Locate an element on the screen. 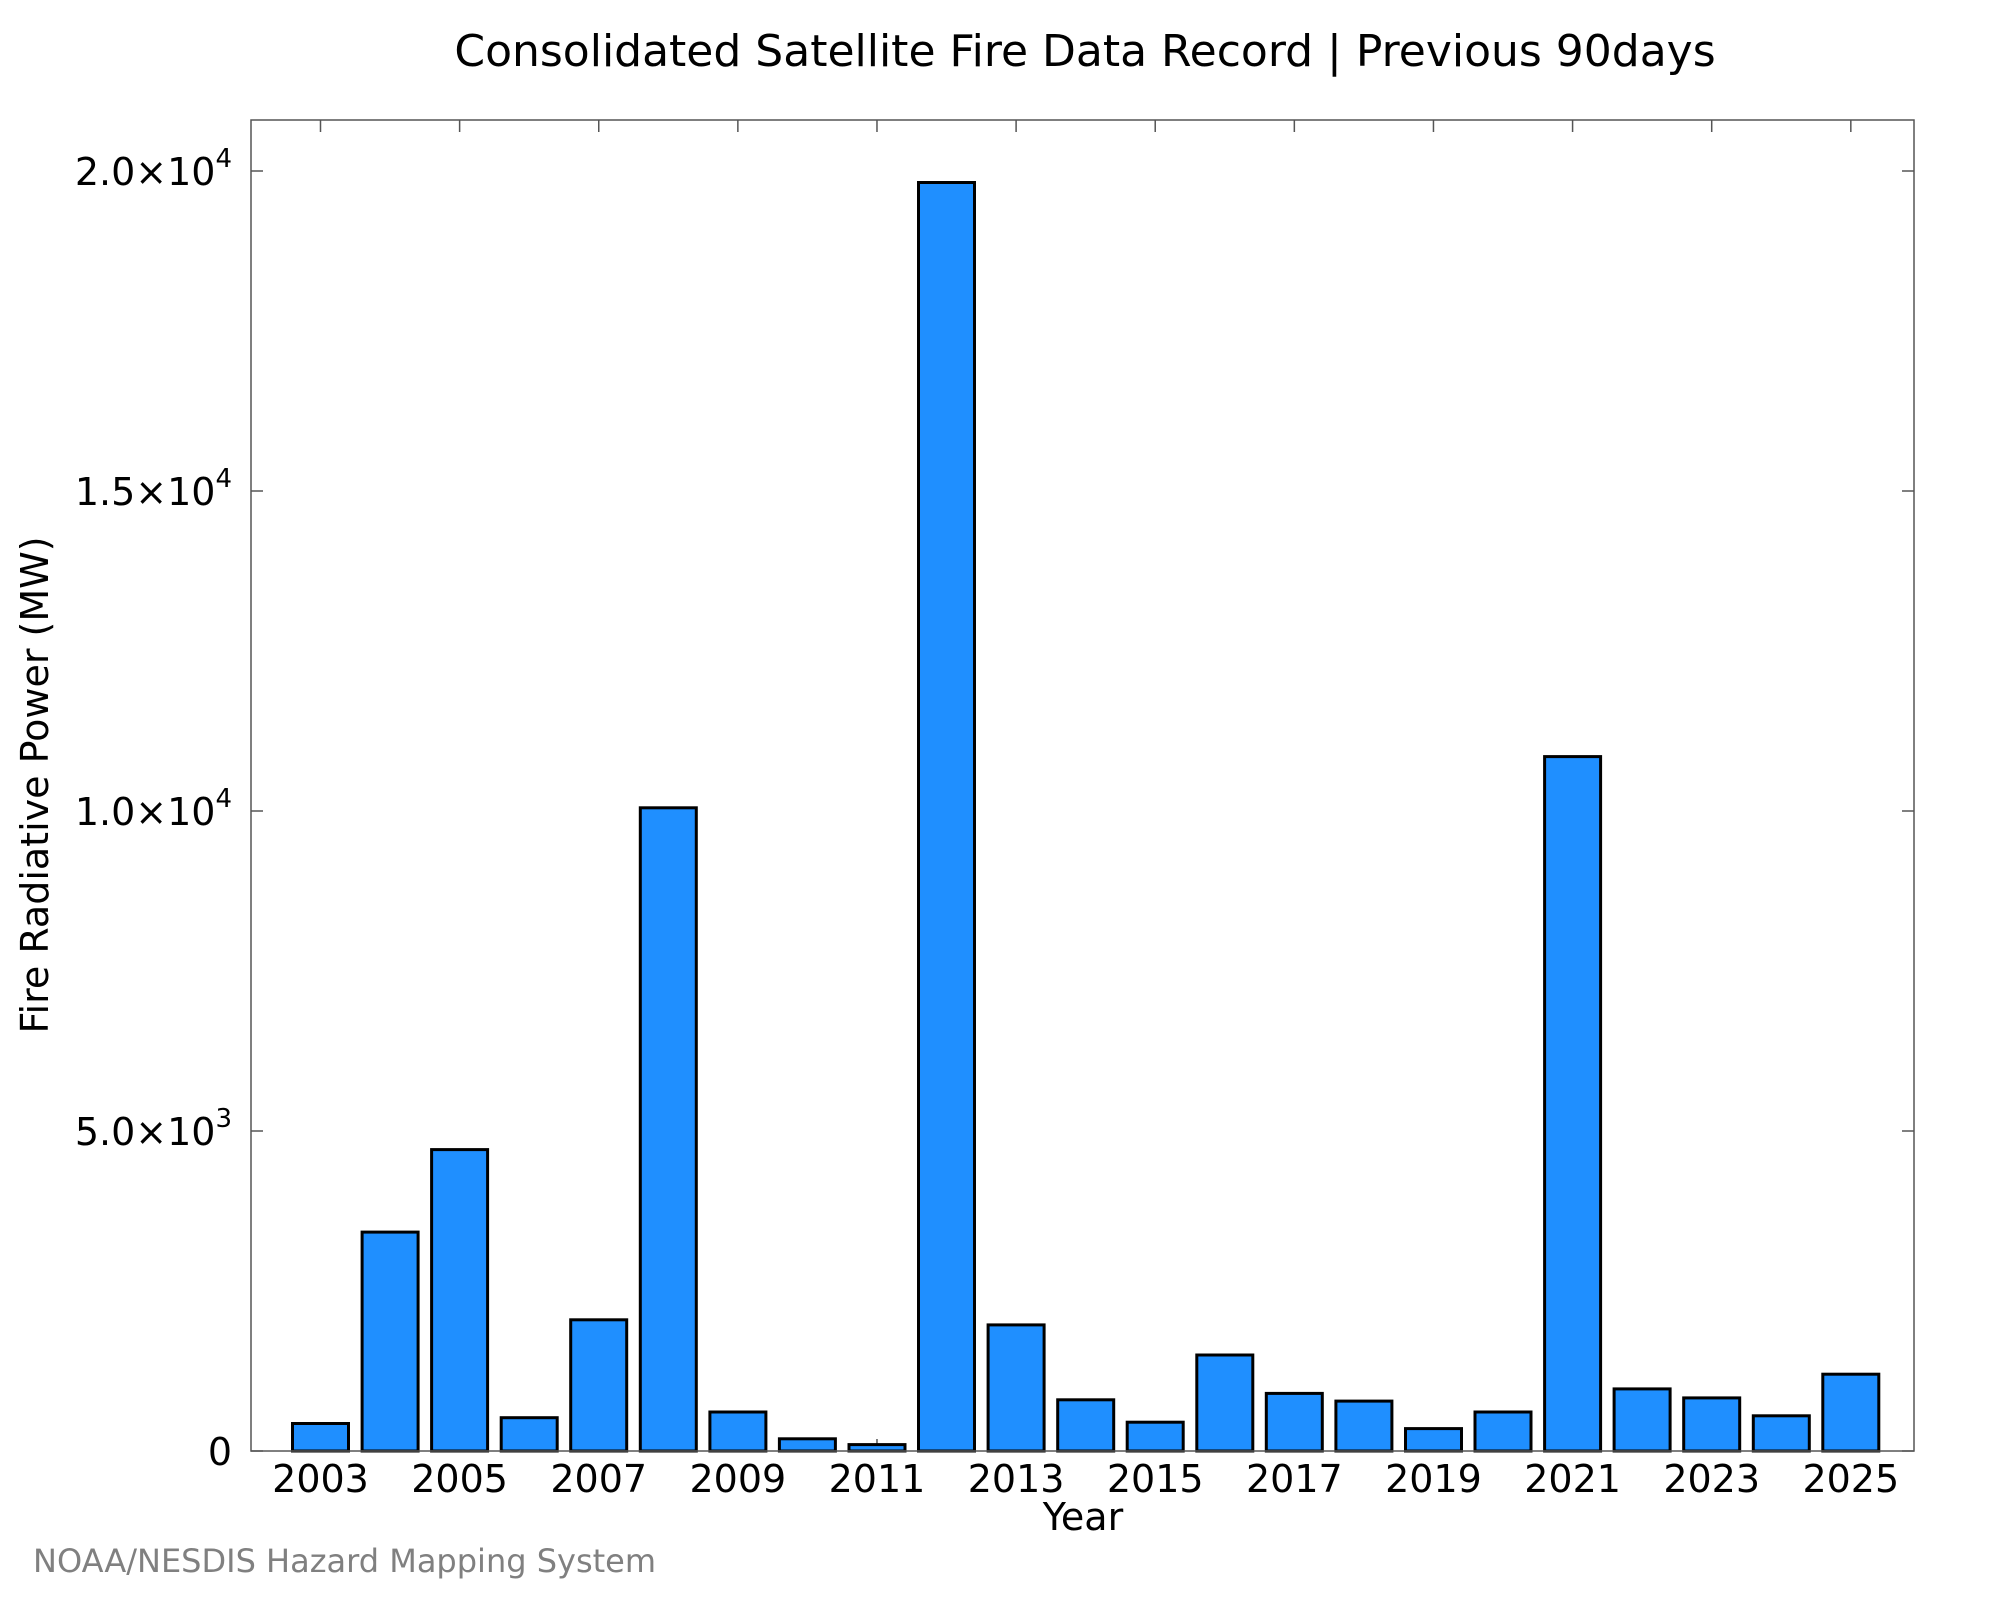 The width and height of the screenshot is (2000, 1600). x-tick-label-2009: 2009 is located at coordinates (738, 1479).